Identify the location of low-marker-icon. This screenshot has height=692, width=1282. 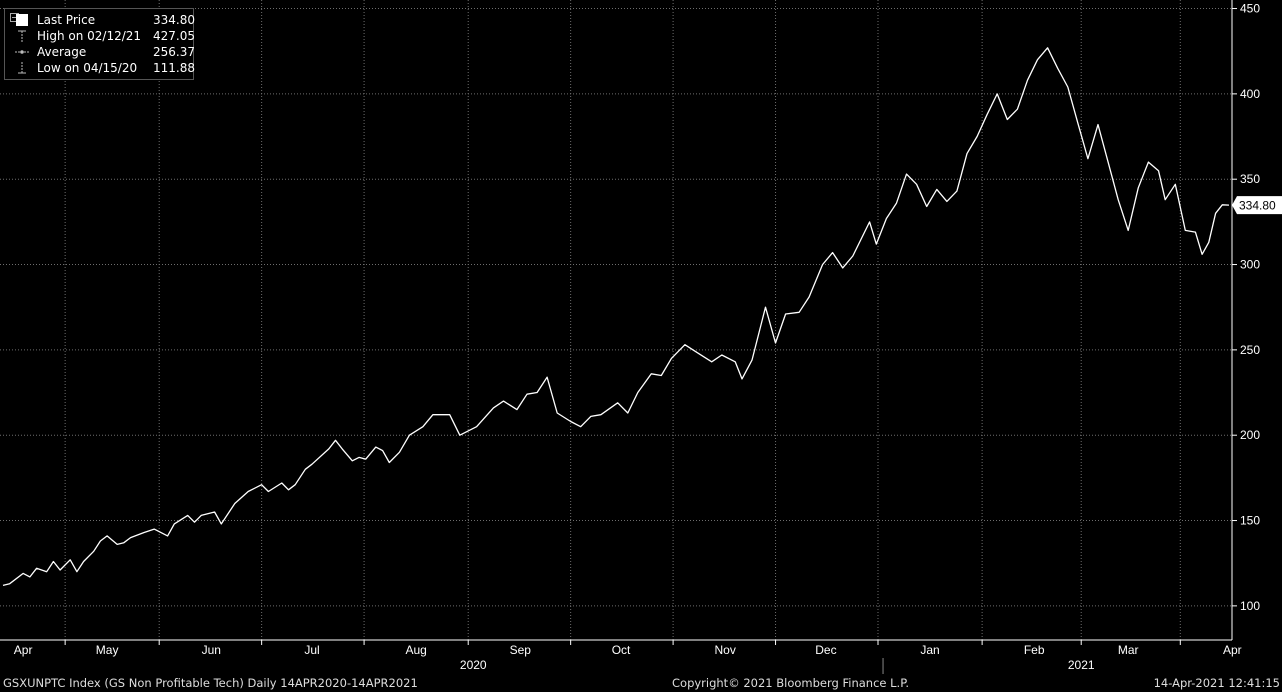
(22, 68).